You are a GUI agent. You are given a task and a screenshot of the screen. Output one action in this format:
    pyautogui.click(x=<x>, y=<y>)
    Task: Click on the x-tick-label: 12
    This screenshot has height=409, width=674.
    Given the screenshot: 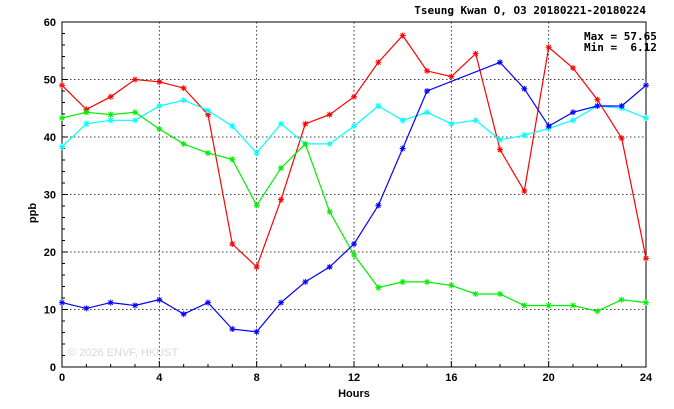 What is the action you would take?
    pyautogui.click(x=354, y=378)
    